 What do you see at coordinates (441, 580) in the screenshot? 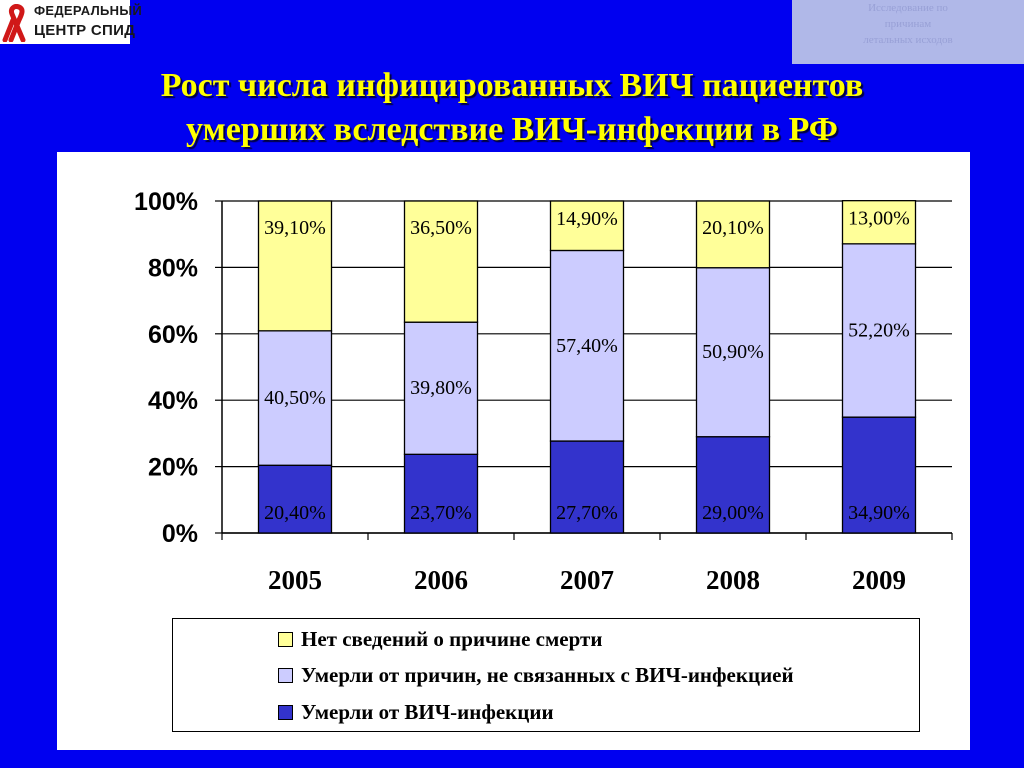
I see `x-tick-label: 2006` at bounding box center [441, 580].